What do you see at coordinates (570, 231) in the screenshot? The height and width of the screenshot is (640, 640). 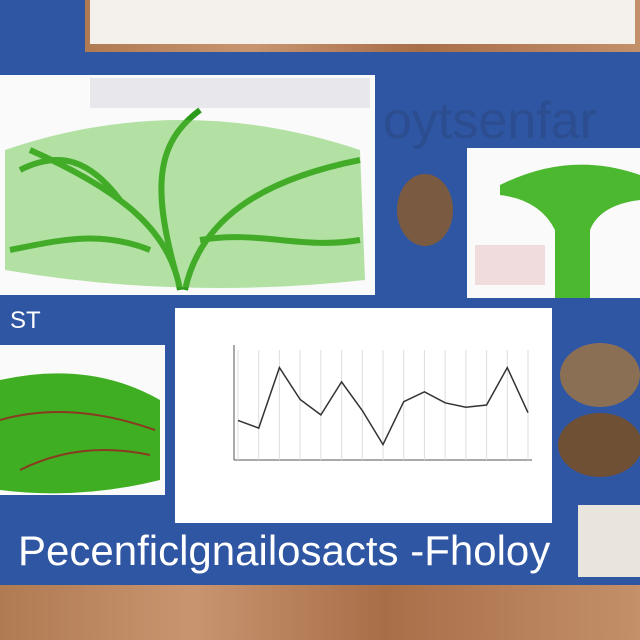 I see `mushroom-tree` at bounding box center [570, 231].